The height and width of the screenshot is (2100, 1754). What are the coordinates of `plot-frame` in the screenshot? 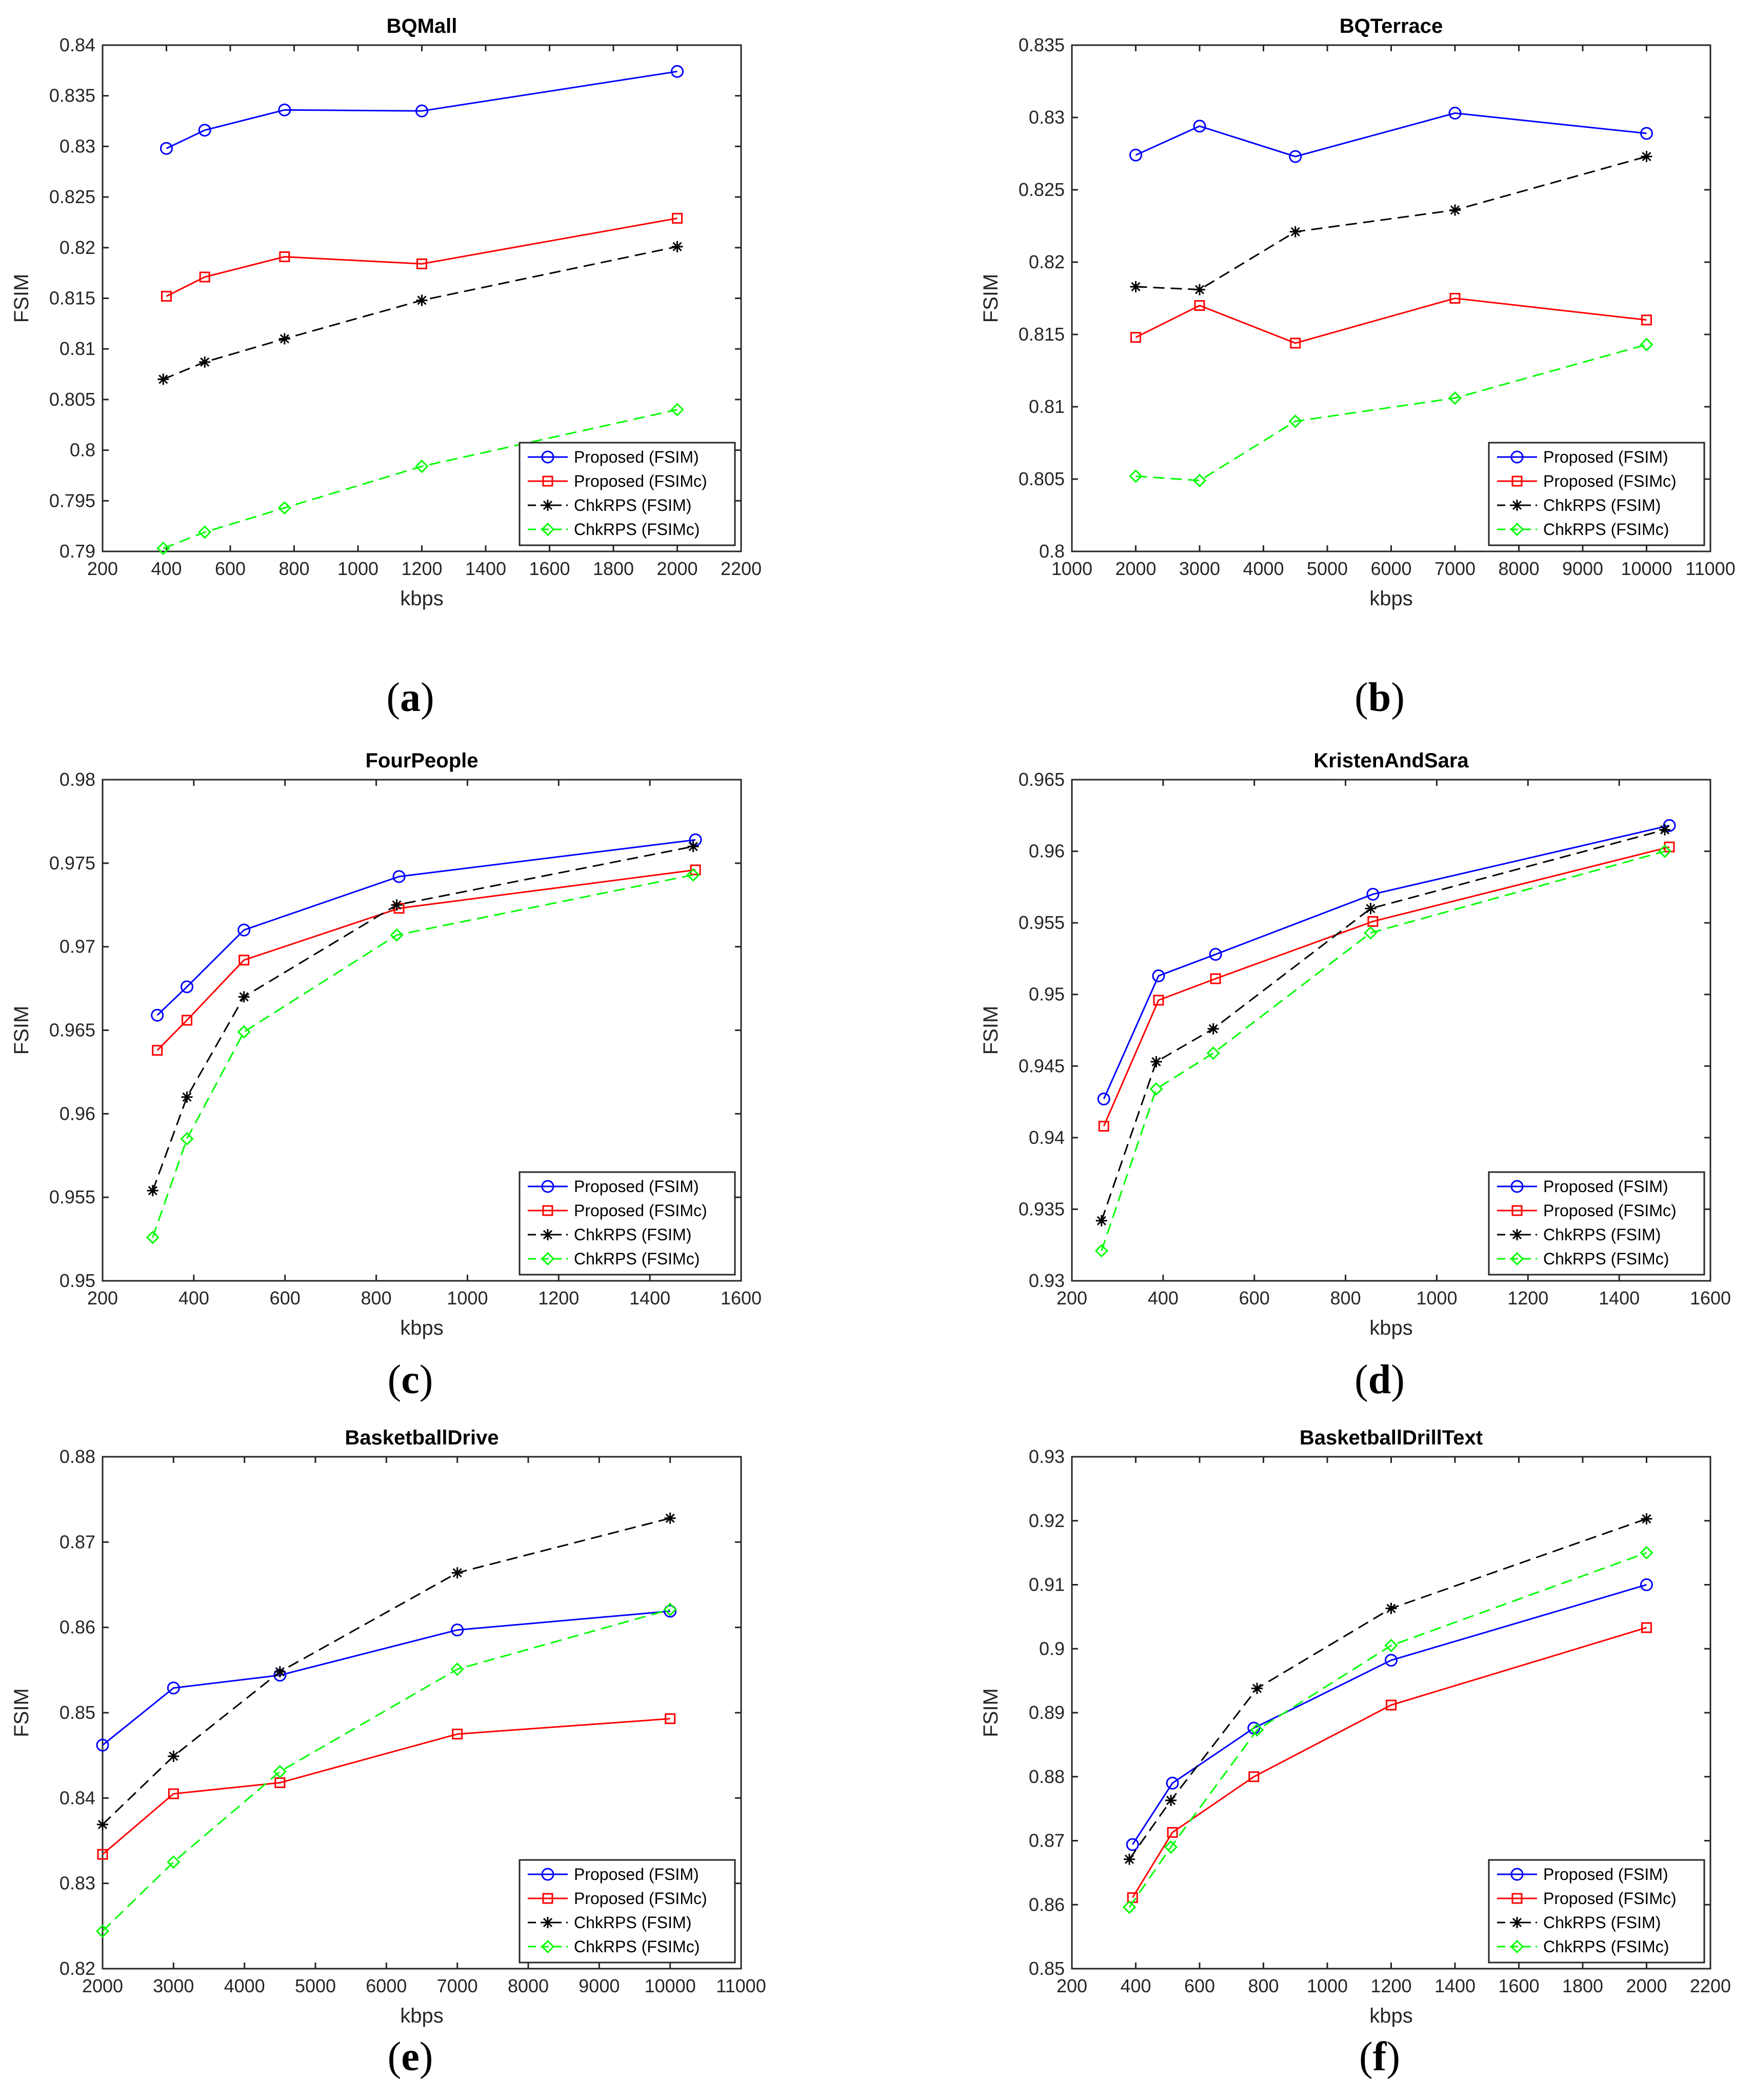 It's located at (1391, 1030).